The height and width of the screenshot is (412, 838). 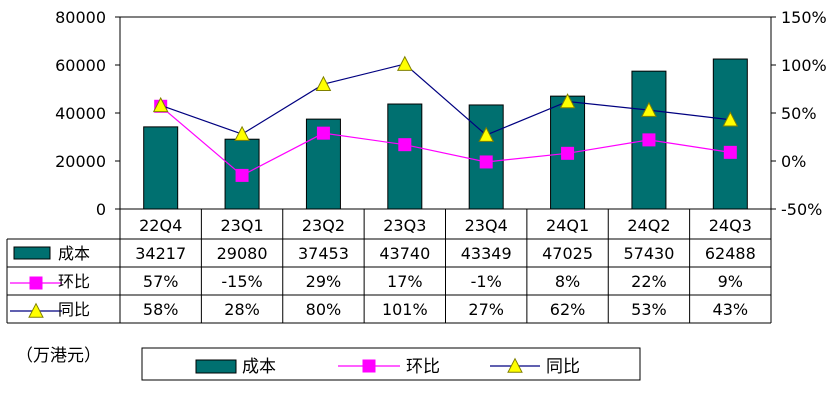 What do you see at coordinates (161, 281) in the screenshot?
I see `table-cell-环比-22Q4: 57%` at bounding box center [161, 281].